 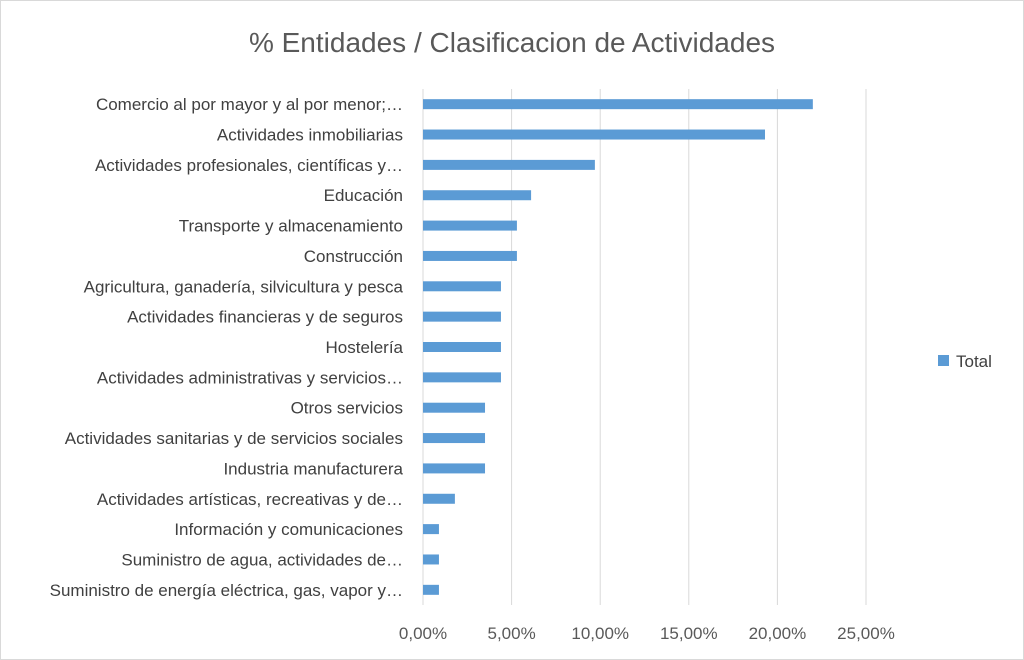 I want to click on x-tick-label: 5,00%, so click(x=511, y=633).